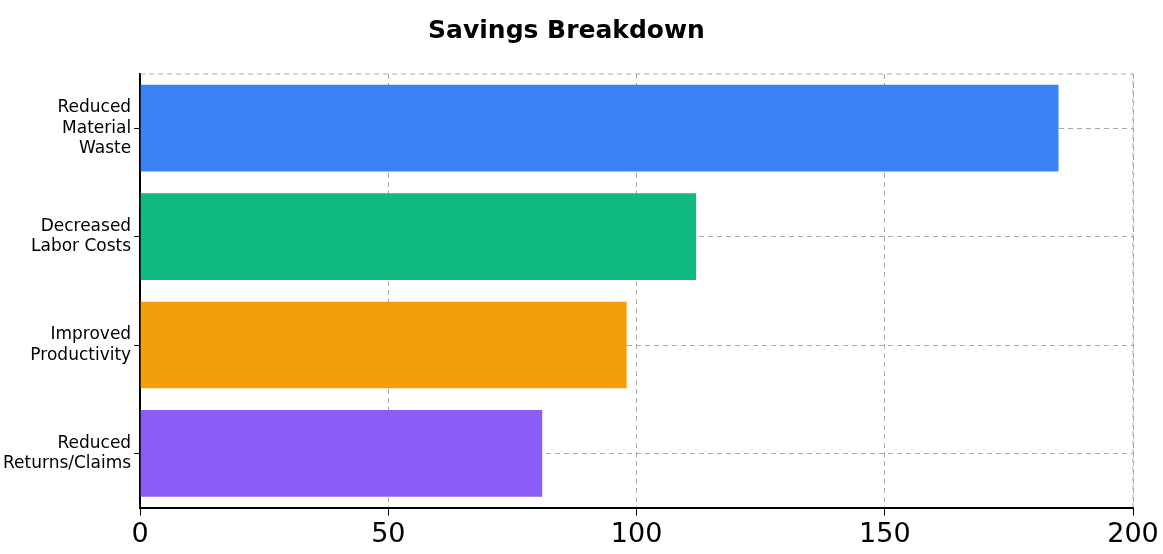  Describe the element at coordinates (94, 127) in the screenshot. I see `y-tick-label: Reduced Material Waste` at that location.